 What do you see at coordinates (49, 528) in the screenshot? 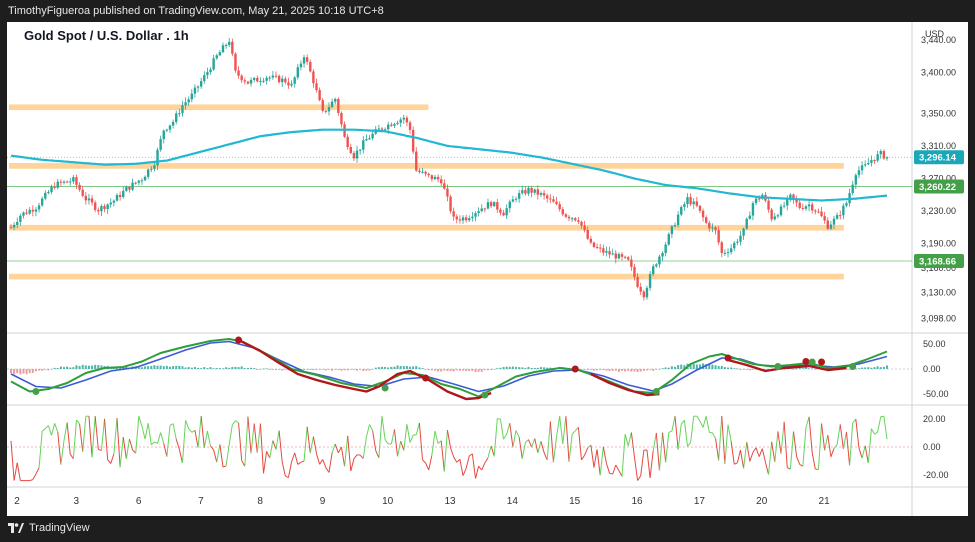
I see `tradingview-logo: TradingView` at bounding box center [49, 528].